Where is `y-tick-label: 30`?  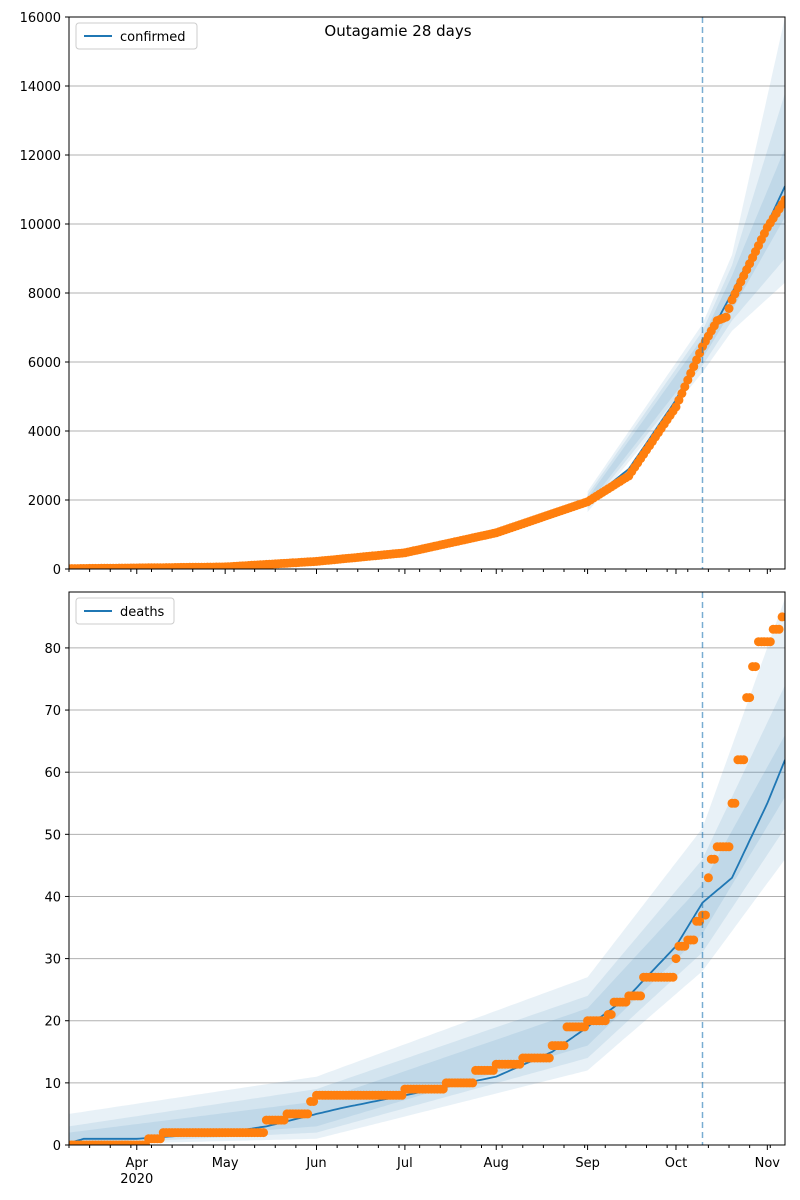 y-tick-label: 30 is located at coordinates (52, 960).